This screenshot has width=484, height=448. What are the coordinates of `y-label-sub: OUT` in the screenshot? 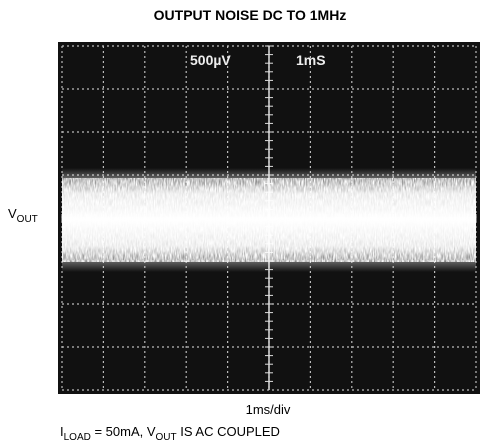 It's located at (27, 219).